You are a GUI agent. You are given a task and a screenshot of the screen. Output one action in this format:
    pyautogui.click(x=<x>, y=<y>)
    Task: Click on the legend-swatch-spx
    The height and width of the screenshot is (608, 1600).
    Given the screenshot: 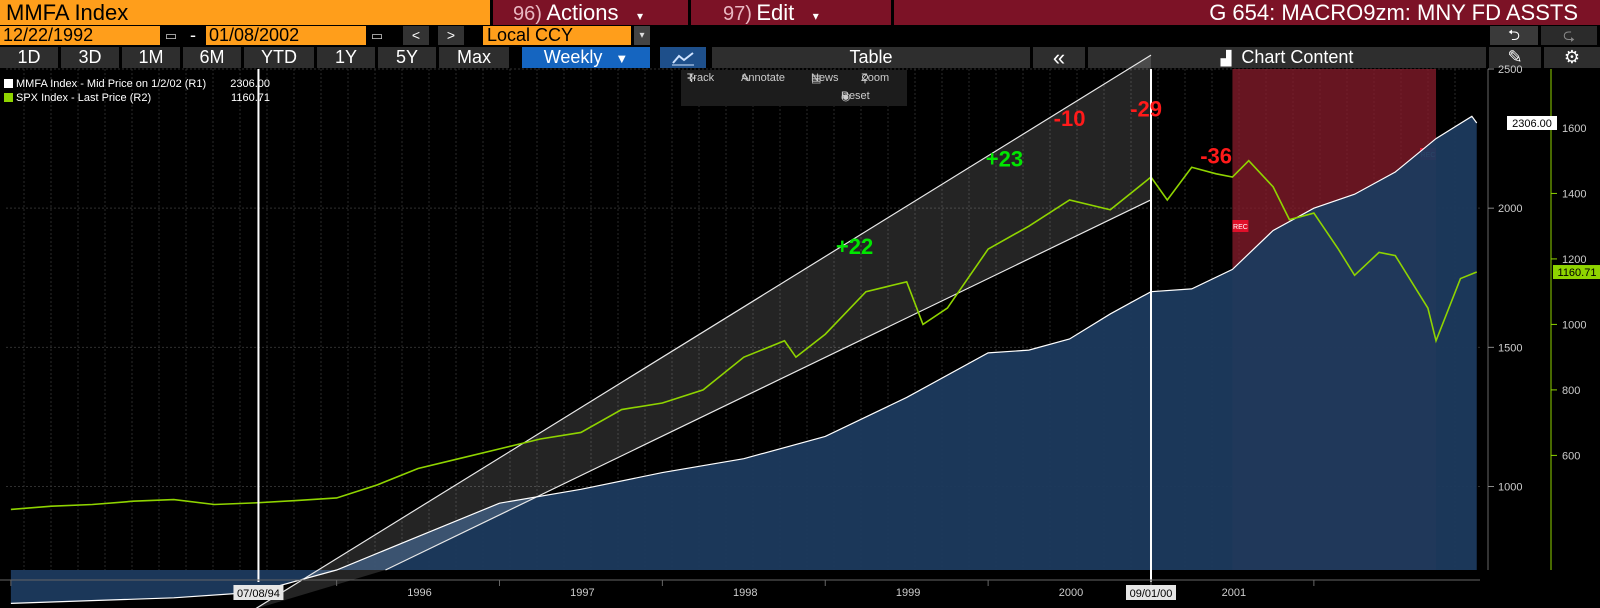 What is the action you would take?
    pyautogui.click(x=8, y=97)
    